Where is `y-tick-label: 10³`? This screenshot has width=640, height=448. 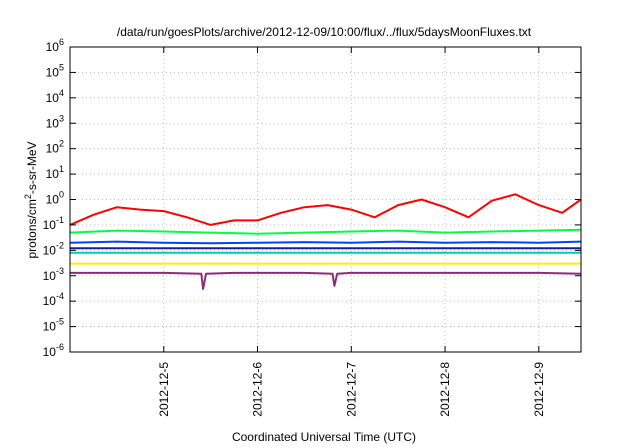 y-tick-label: 10³ is located at coordinates (55, 121).